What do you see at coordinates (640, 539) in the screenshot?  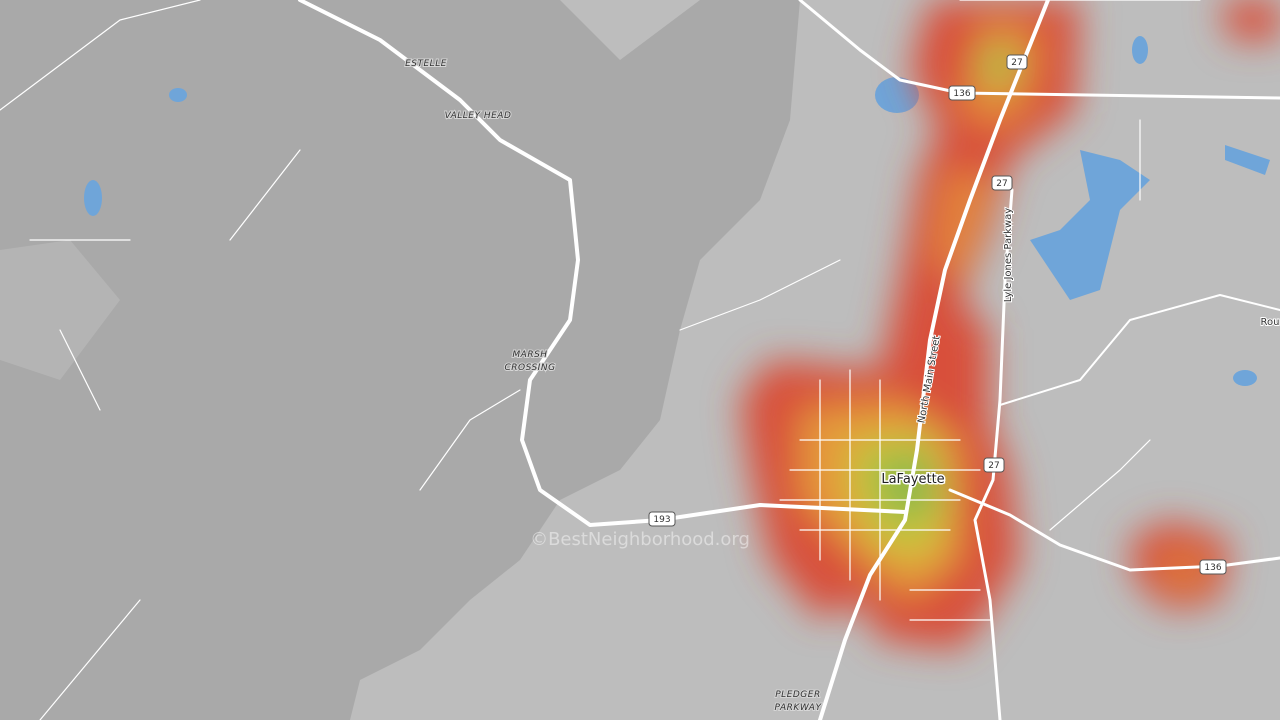 I see `watermark: ©BestNeighborhood.org` at bounding box center [640, 539].